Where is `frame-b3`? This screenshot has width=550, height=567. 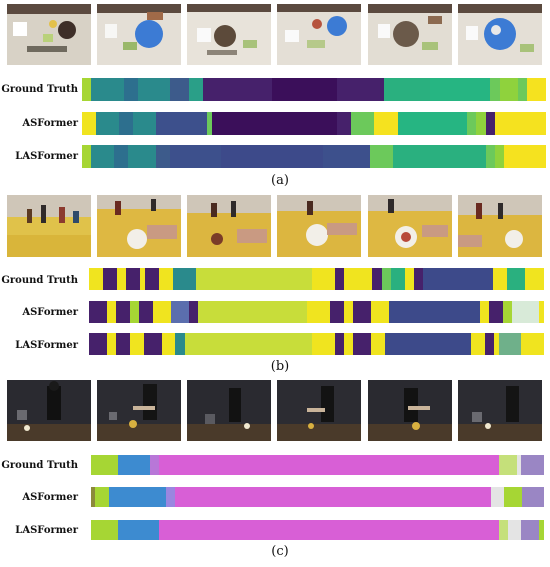
frame-b3 is located at coordinates (229, 226).